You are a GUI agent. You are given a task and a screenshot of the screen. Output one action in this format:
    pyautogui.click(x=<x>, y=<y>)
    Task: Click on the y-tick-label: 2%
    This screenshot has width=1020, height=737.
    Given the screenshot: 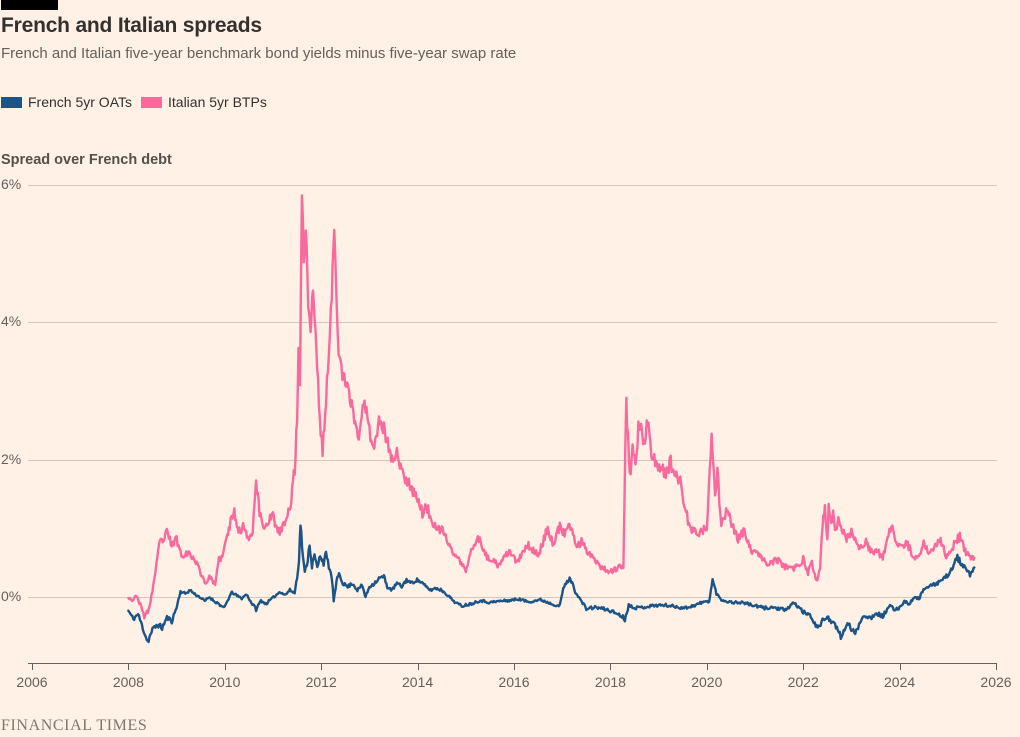 What is the action you would take?
    pyautogui.click(x=11, y=458)
    